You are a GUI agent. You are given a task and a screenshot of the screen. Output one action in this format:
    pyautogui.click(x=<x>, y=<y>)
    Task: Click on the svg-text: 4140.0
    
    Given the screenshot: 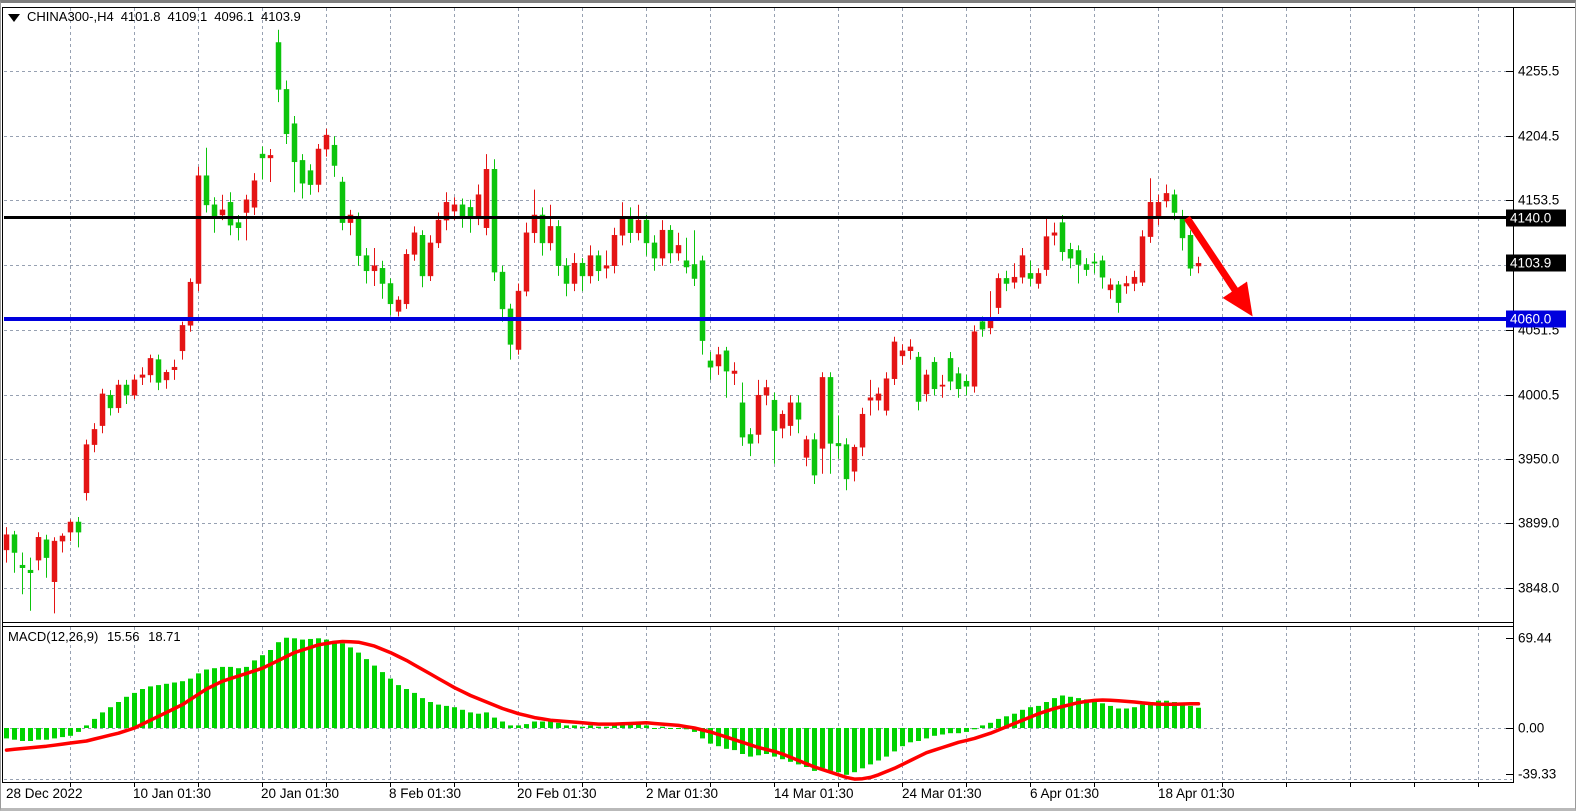 What is the action you would take?
    pyautogui.click(x=1530, y=218)
    